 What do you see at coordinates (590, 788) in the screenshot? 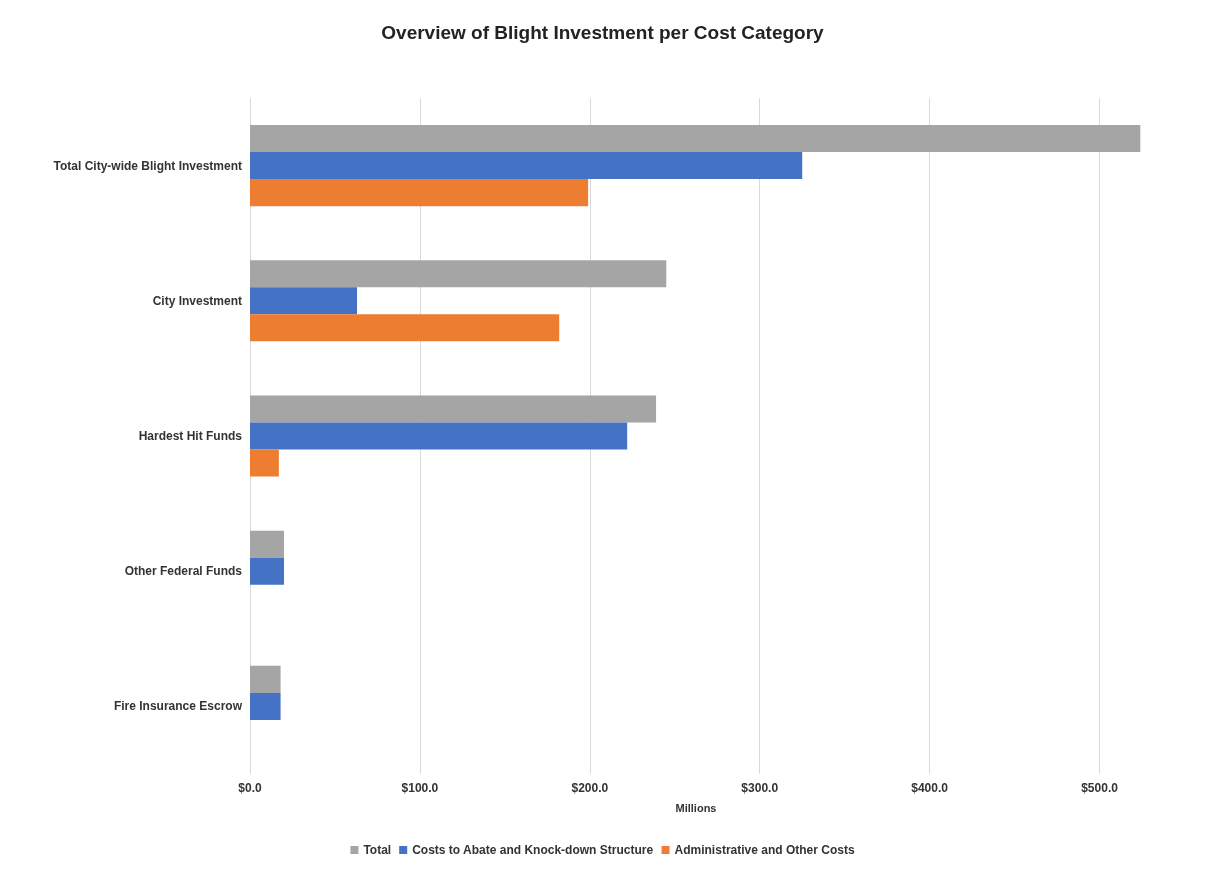
I see `x-tick-label: $200.0` at bounding box center [590, 788].